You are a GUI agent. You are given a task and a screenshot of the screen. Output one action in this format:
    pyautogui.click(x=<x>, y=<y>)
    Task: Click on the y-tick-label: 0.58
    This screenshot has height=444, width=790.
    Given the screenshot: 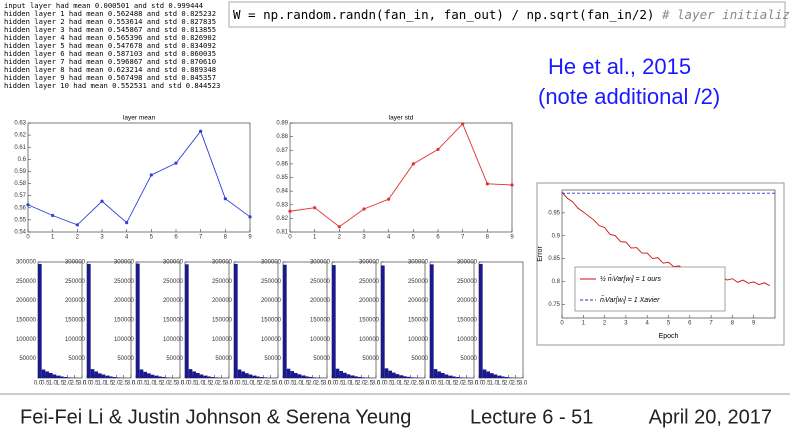 What is the action you would take?
    pyautogui.click(x=20, y=184)
    